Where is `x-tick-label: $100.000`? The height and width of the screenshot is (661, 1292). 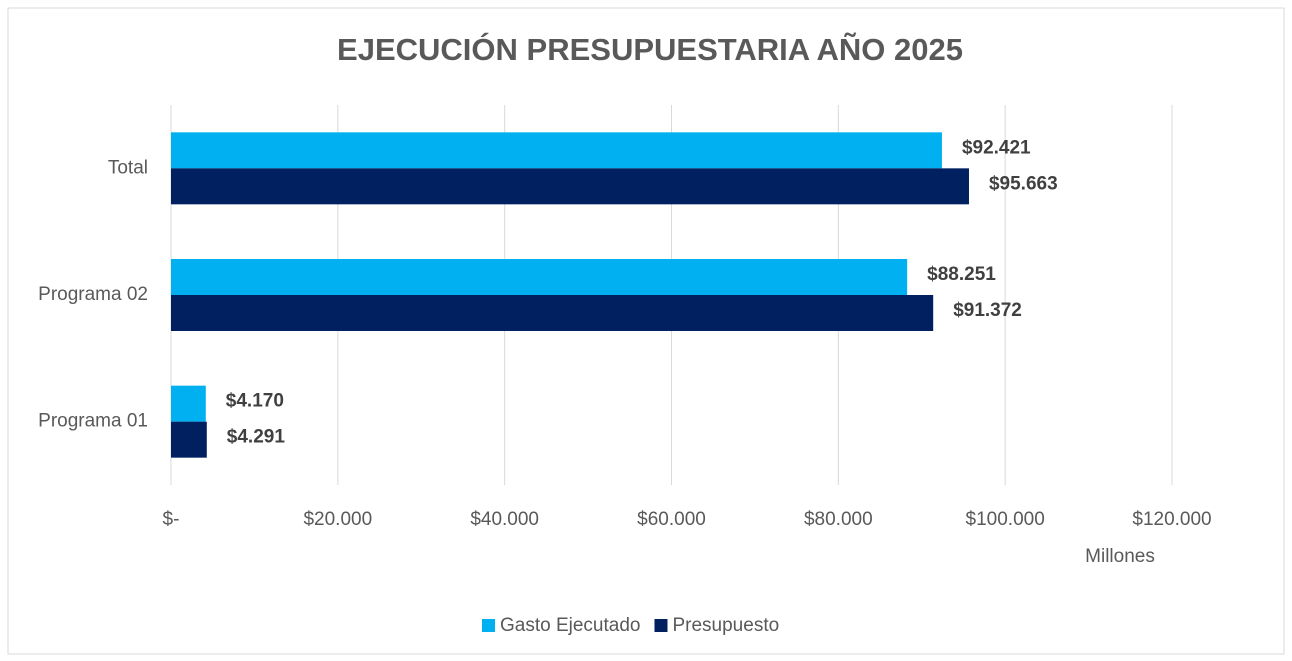
x-tick-label: $100.000 is located at coordinates (1005, 519).